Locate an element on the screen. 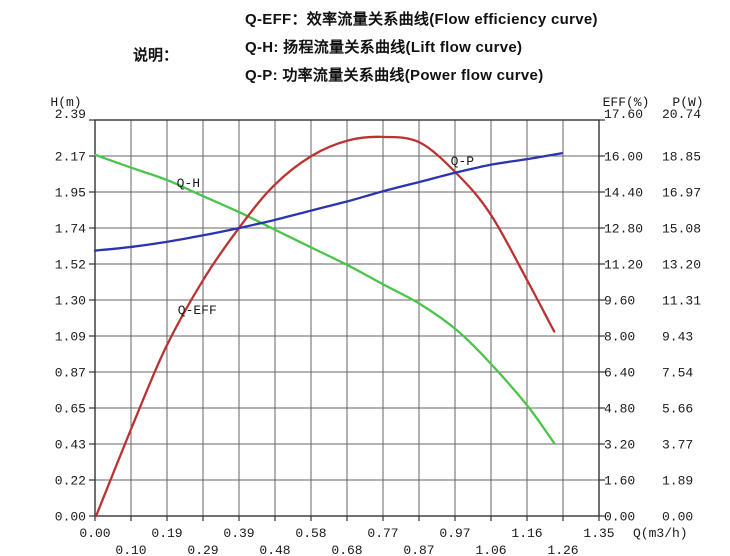 The height and width of the screenshot is (556, 730). legend-q-p: Q-P: 功率流量关系曲线(Power flow curve) is located at coordinates (394, 75).